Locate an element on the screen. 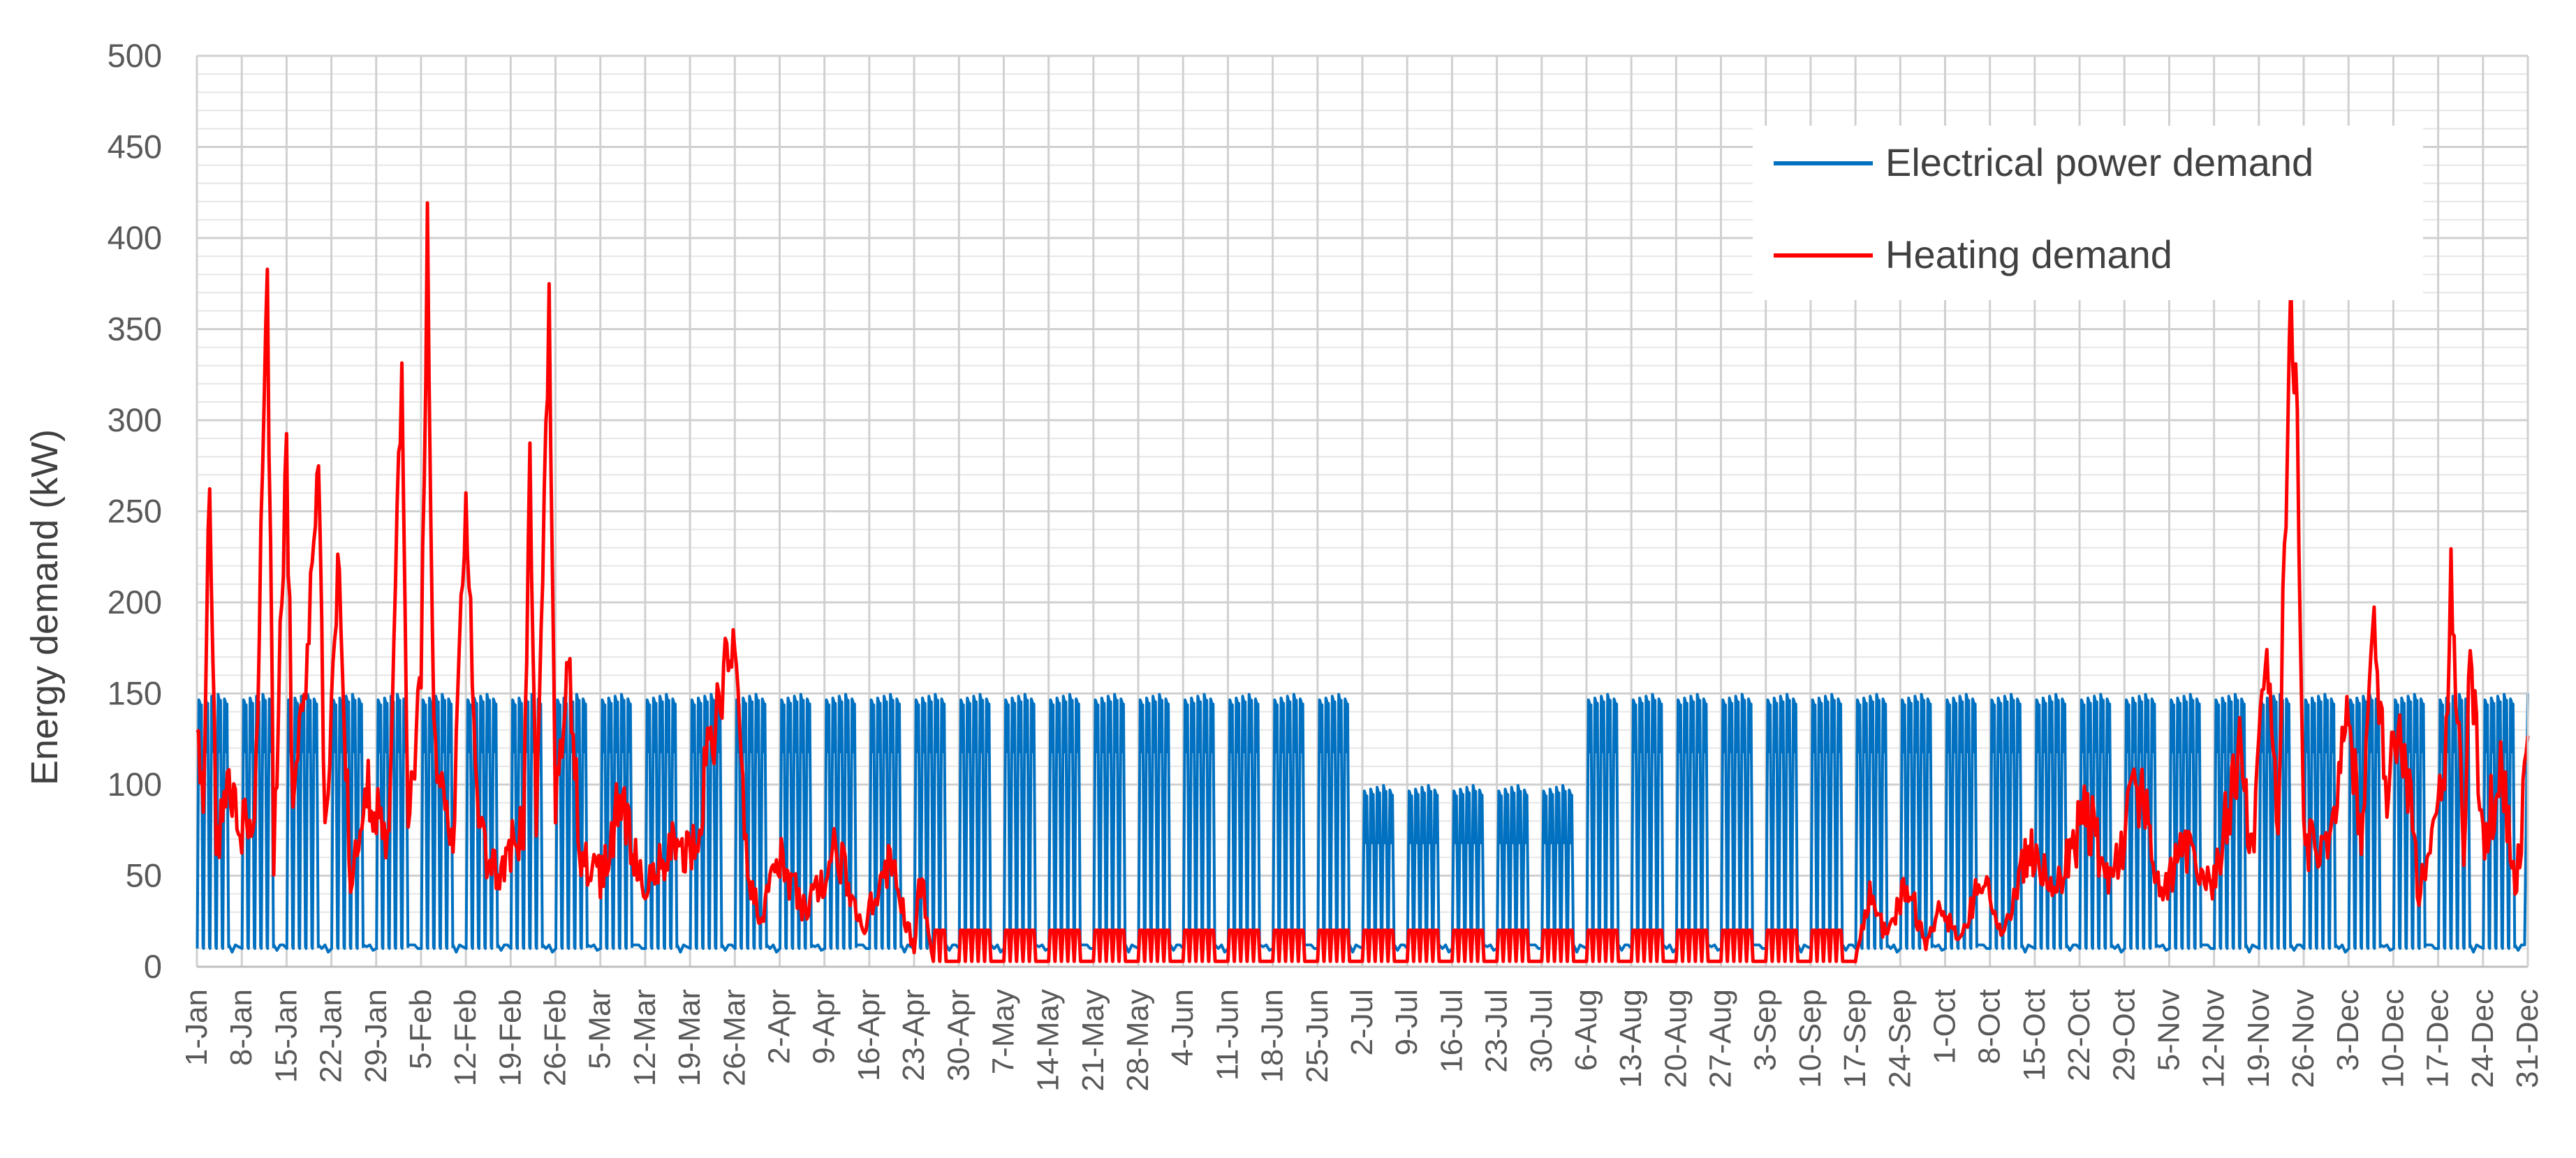  x-tick-label: 31-Dec is located at coordinates (2527, 1038).